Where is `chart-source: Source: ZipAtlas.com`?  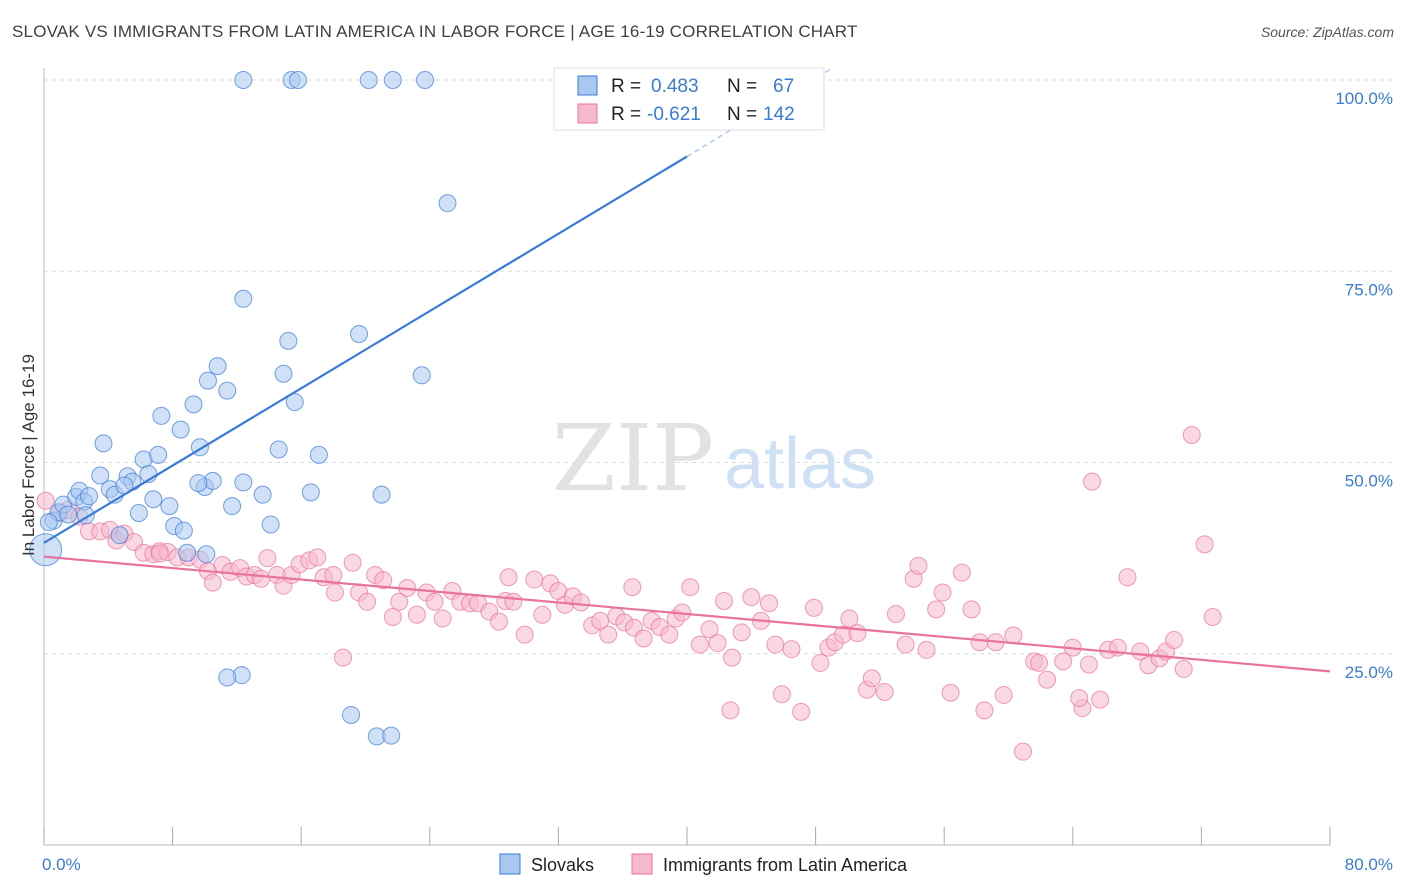 chart-source: Source: ZipAtlas.com is located at coordinates (1327, 32).